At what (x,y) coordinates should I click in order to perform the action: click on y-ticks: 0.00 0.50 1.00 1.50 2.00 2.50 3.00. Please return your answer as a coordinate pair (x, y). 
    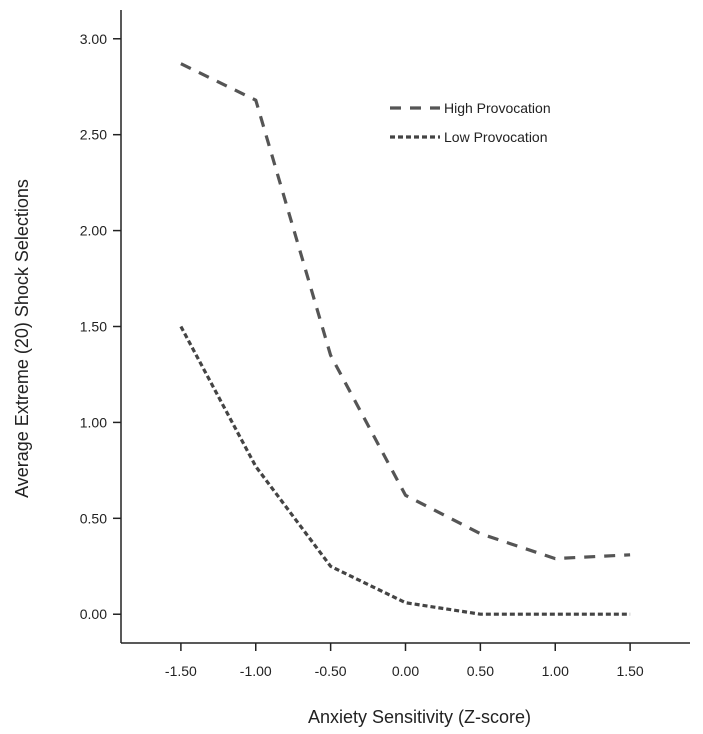
    Looking at the image, I should click on (100, 326).